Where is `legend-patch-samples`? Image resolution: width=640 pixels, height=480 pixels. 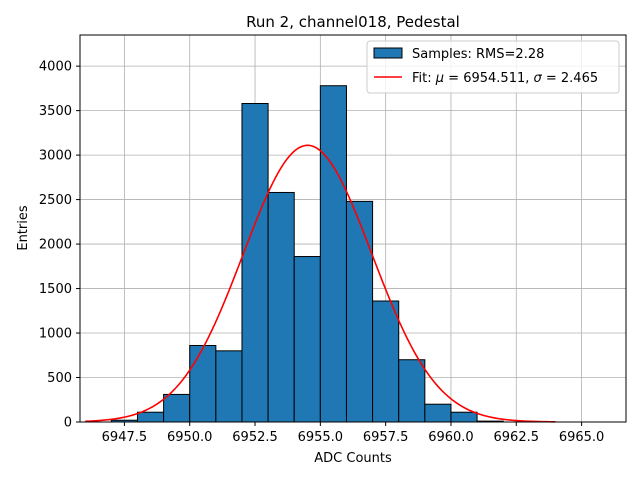
legend-patch-samples is located at coordinates (388, 53).